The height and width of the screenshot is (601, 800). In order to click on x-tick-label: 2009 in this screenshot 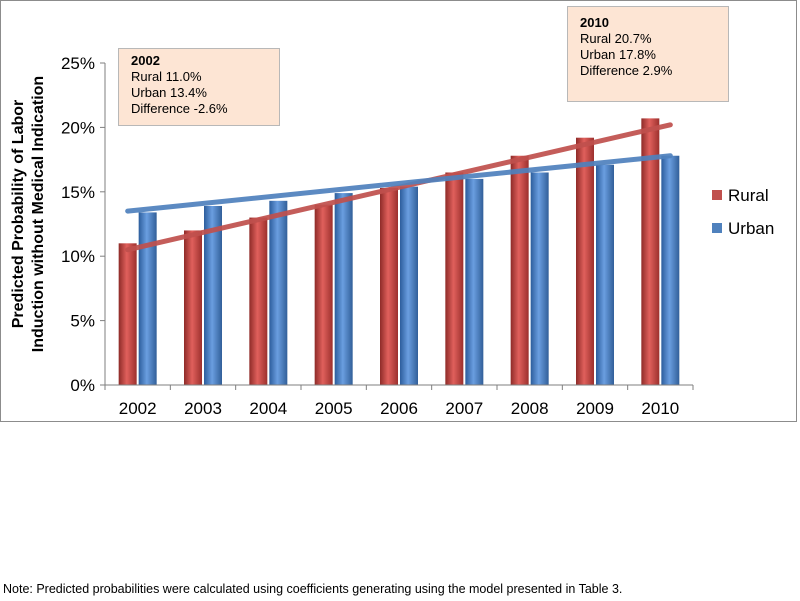, I will do `click(595, 408)`.